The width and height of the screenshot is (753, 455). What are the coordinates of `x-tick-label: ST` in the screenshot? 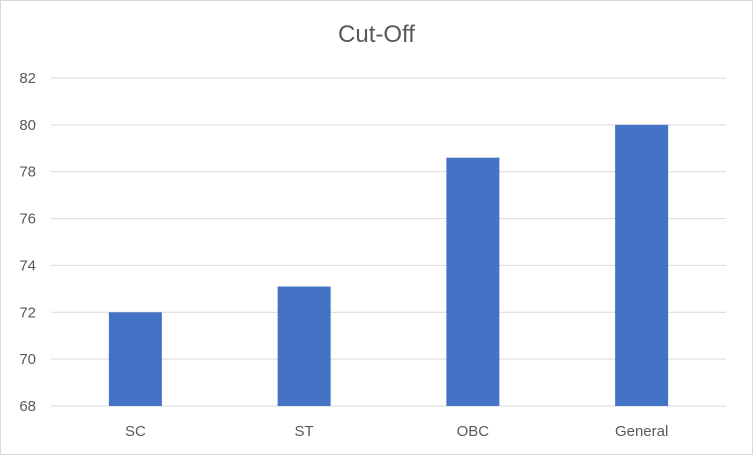 It's located at (304, 431).